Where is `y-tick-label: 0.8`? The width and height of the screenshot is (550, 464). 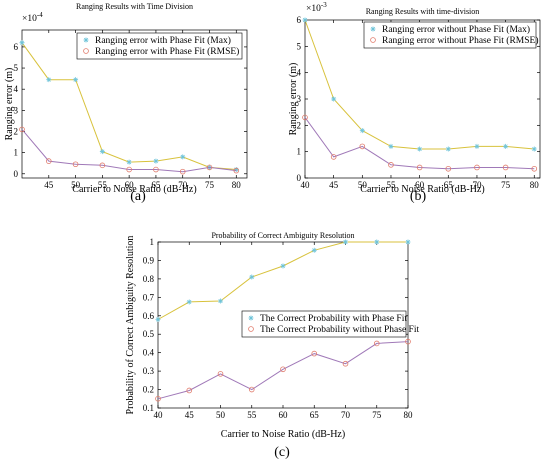 y-tick-label: 0.8 is located at coordinates (149, 279).